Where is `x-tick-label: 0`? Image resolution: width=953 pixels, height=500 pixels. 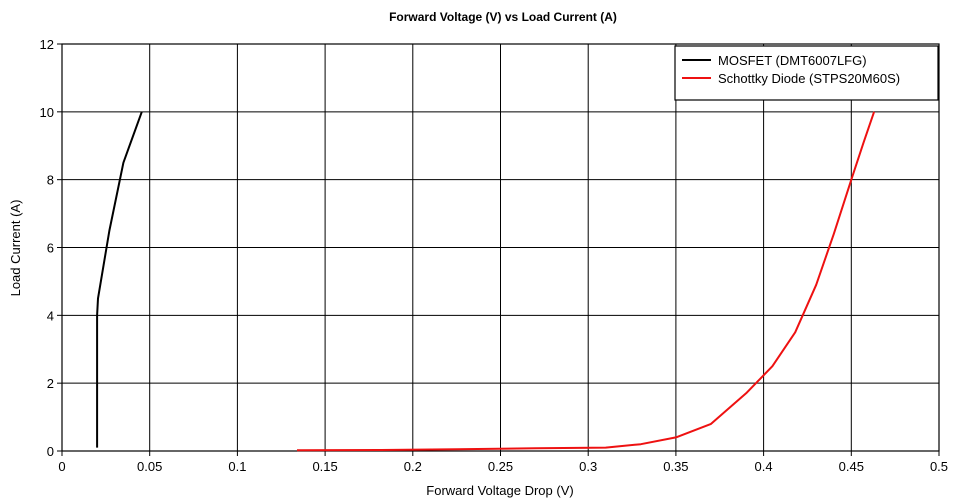
x-tick-label: 0 is located at coordinates (61, 466).